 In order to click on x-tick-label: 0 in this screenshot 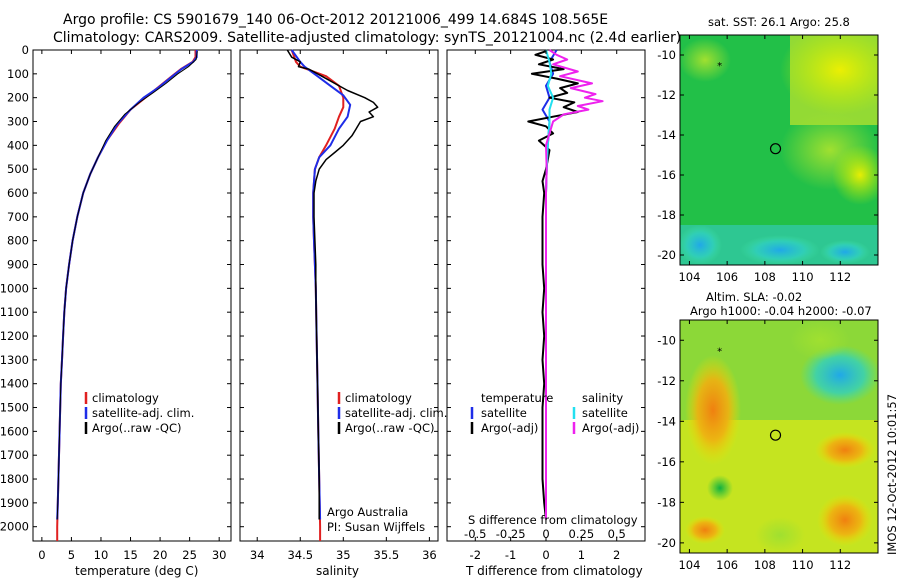, I will do `click(545, 555)`.